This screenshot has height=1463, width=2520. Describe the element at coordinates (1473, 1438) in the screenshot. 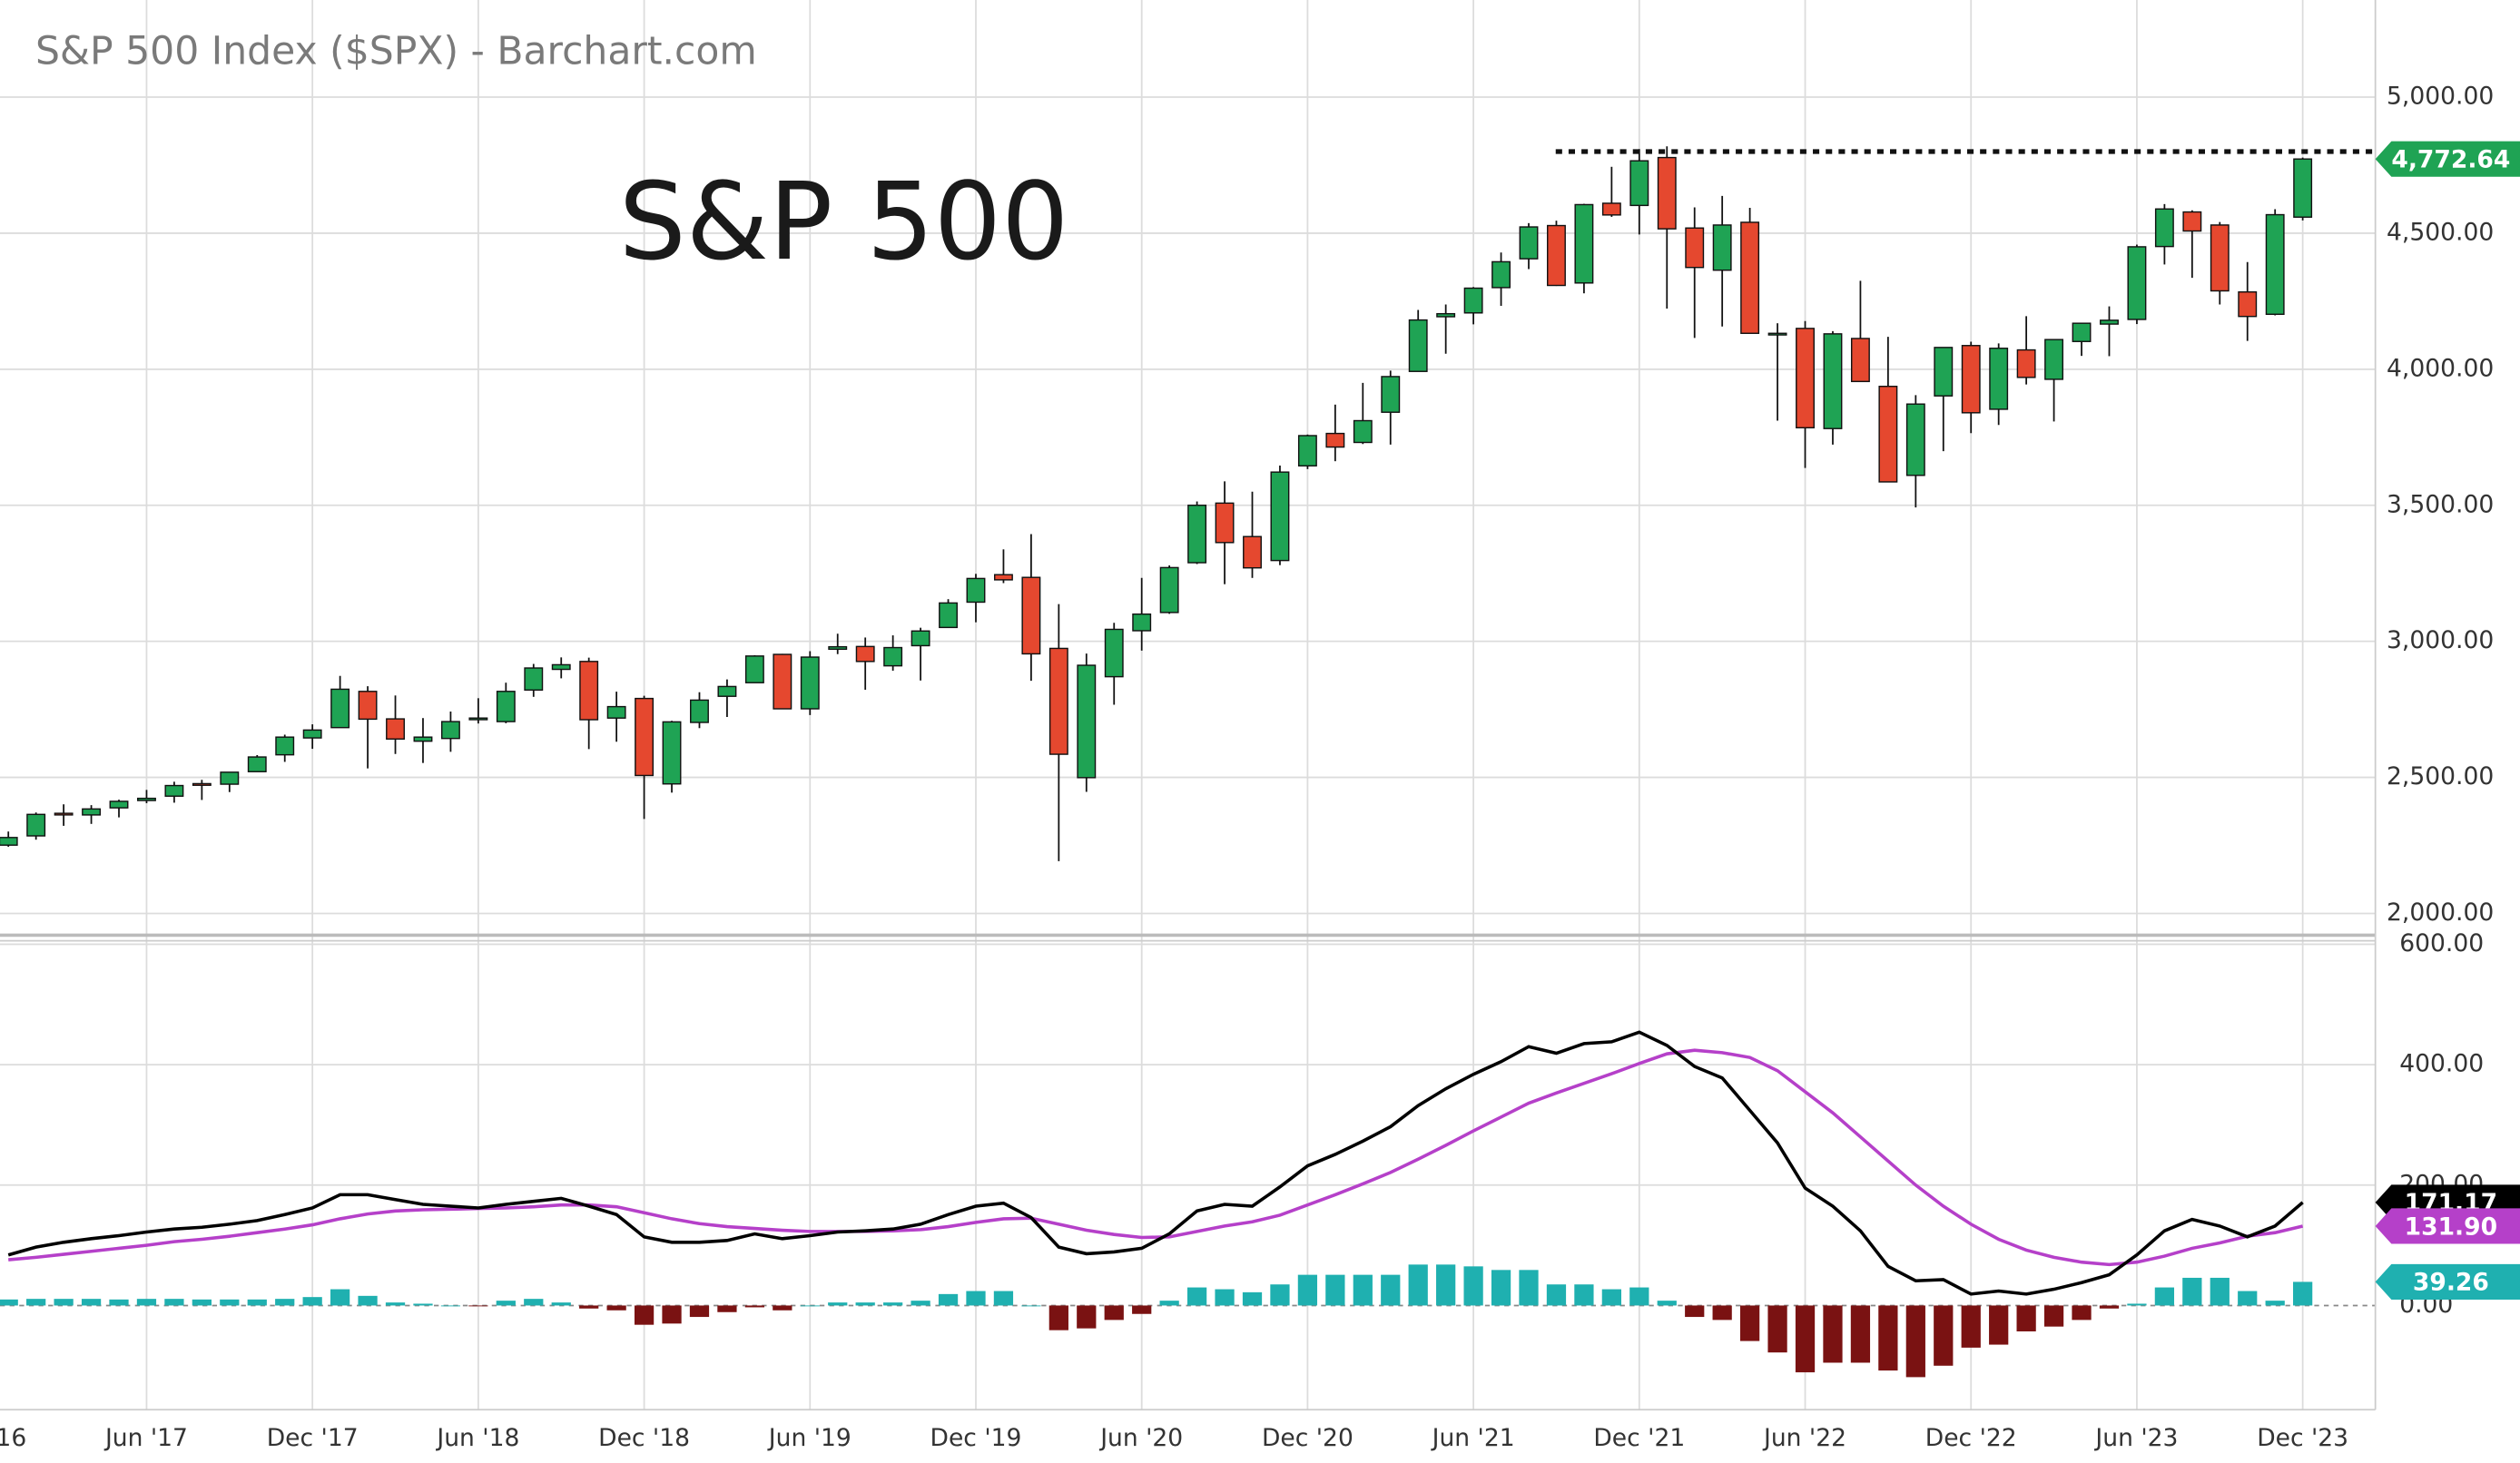

I see `x-tick-label: Jun '21` at that location.